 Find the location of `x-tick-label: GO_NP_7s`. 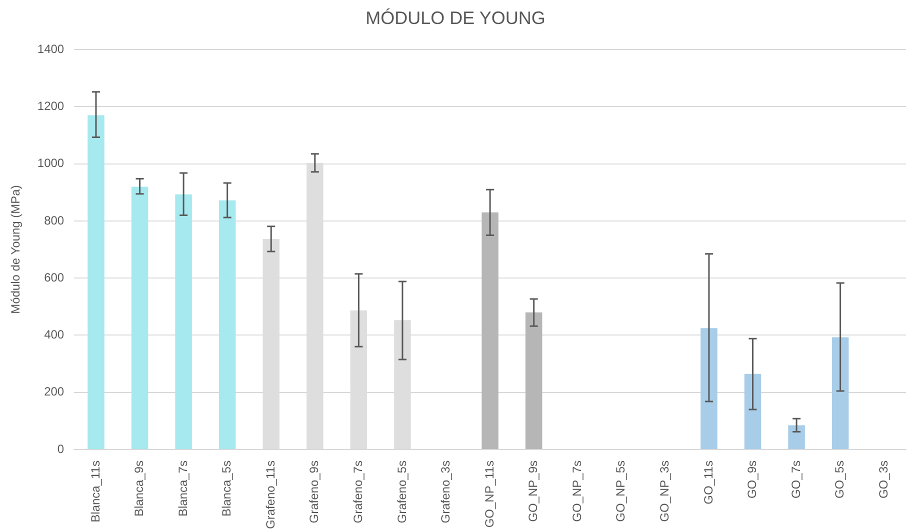

x-tick-label: GO_NP_7s is located at coordinates (577, 491).